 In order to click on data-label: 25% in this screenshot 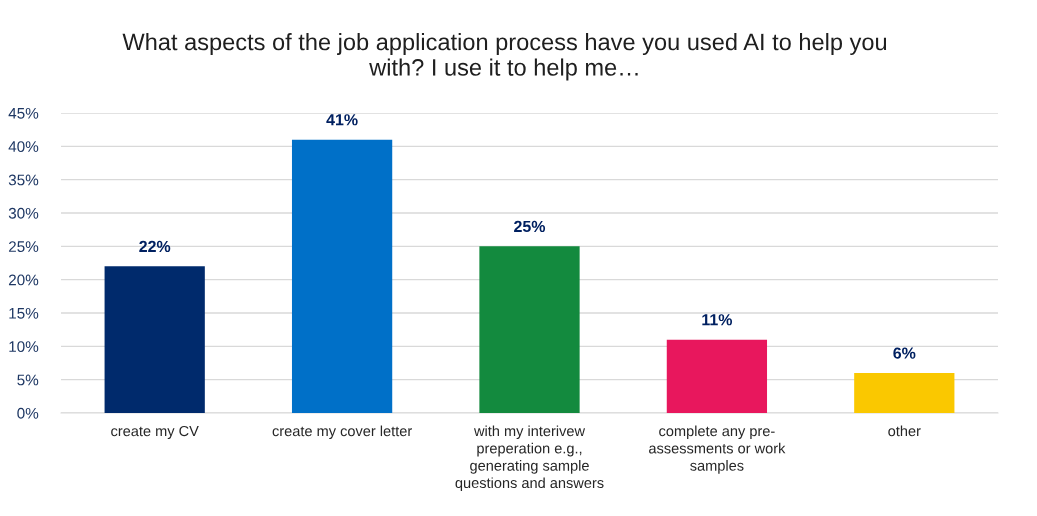, I will do `click(530, 226)`.